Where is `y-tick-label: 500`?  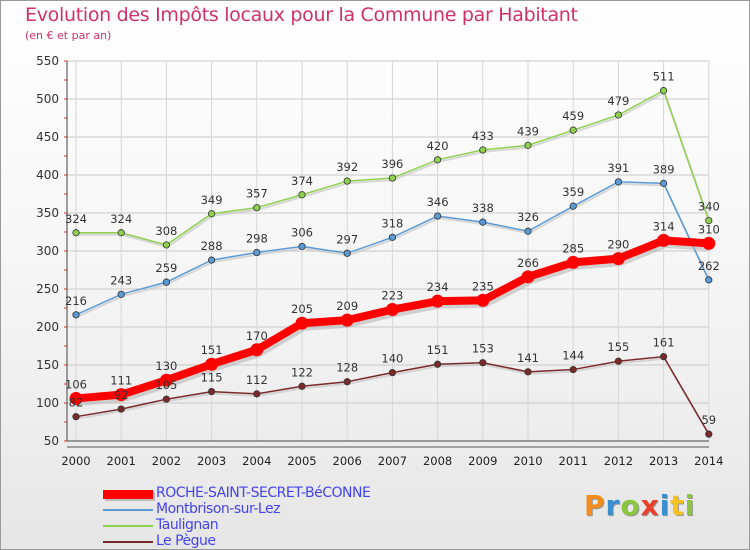
y-tick-label: 500 is located at coordinates (47, 99).